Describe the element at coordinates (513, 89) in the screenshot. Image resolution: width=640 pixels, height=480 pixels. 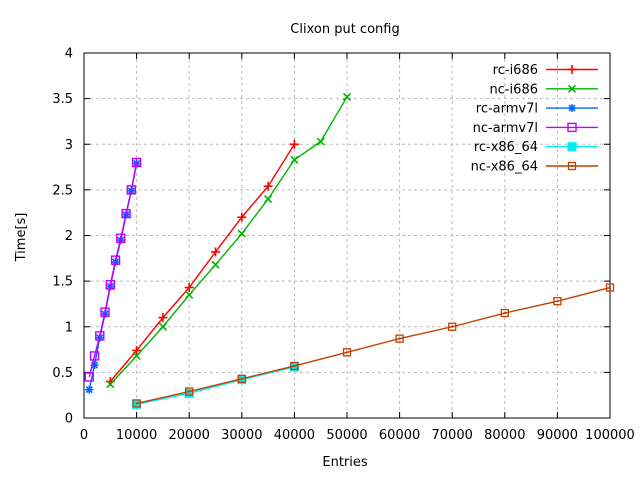
I see `legend-label: nc-i686` at that location.